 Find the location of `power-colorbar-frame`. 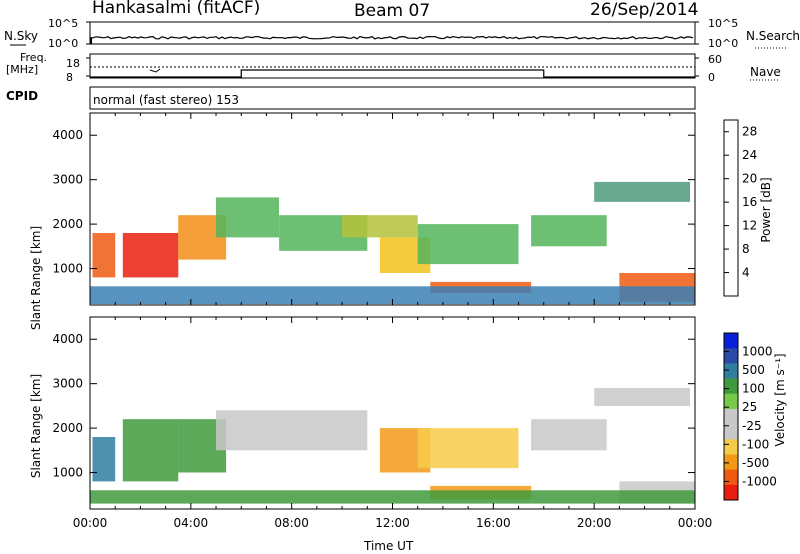

power-colorbar-frame is located at coordinates (731, 208).